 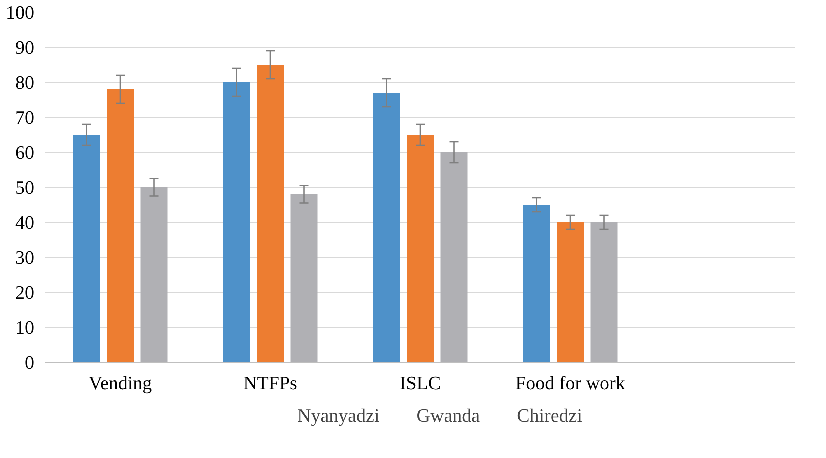 I want to click on y-tick-label: 10, so click(x=25, y=328).